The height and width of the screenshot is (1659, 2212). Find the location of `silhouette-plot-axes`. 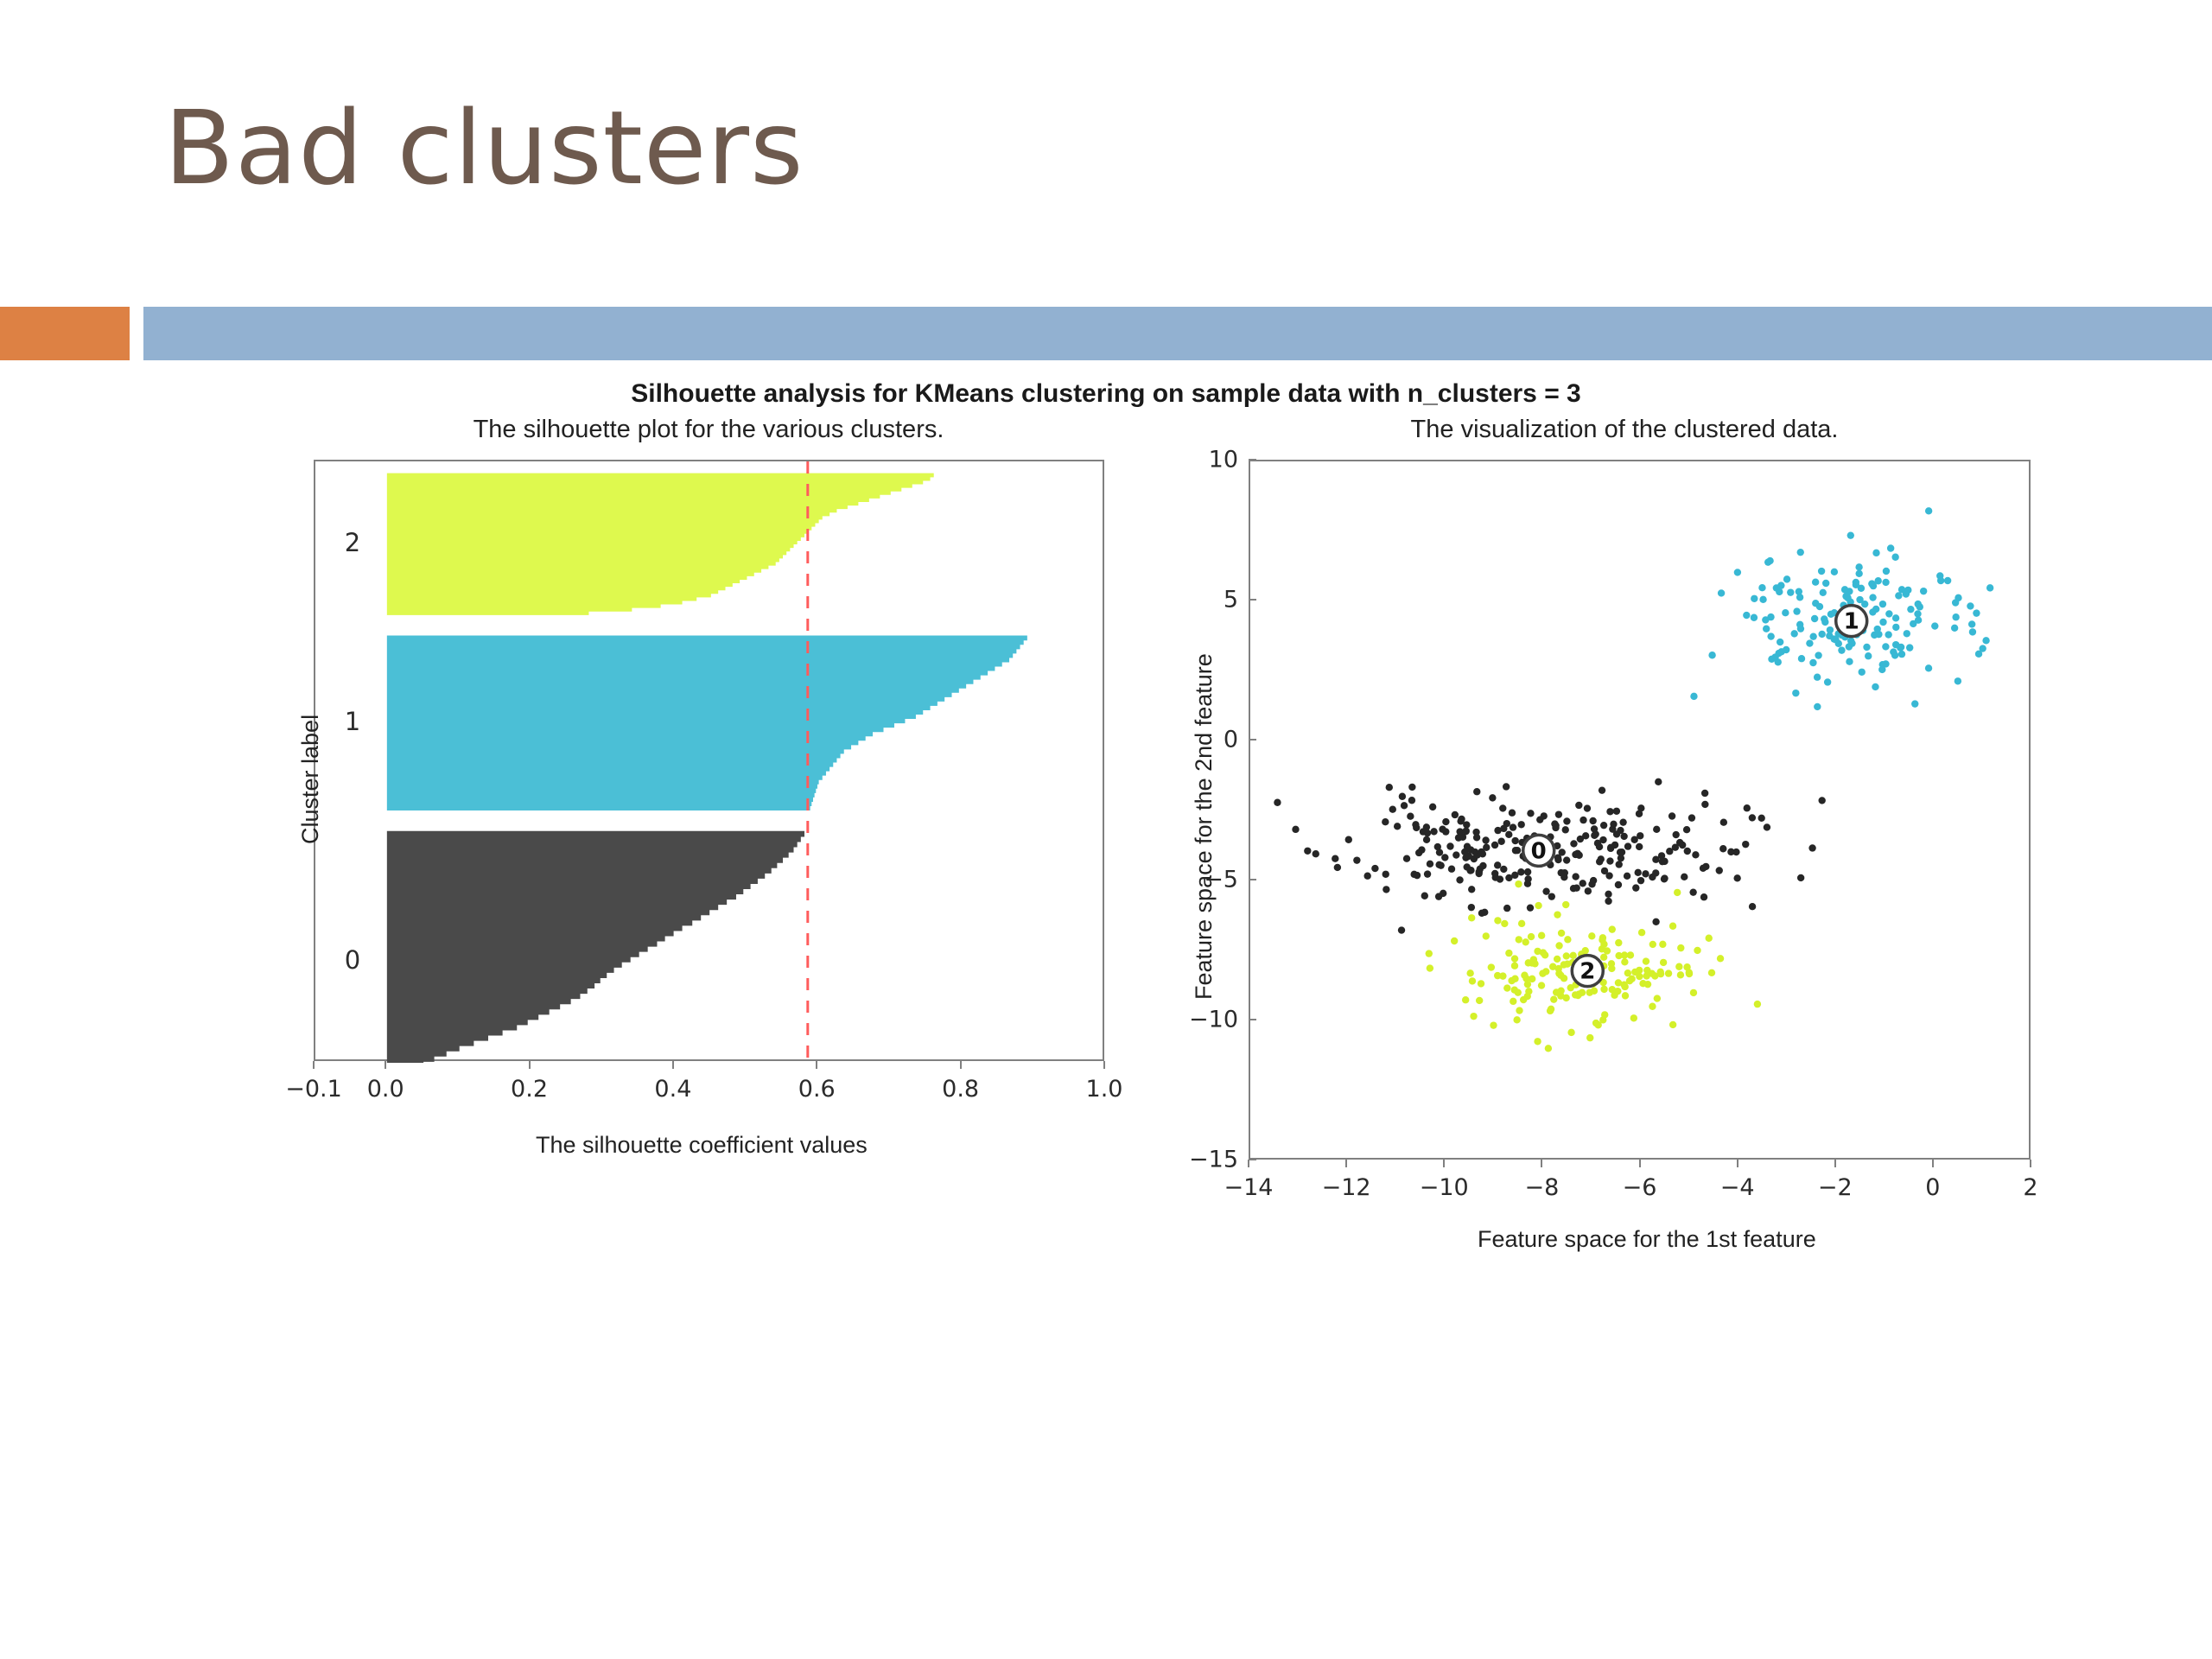

silhouette-plot-axes is located at coordinates (709, 761).